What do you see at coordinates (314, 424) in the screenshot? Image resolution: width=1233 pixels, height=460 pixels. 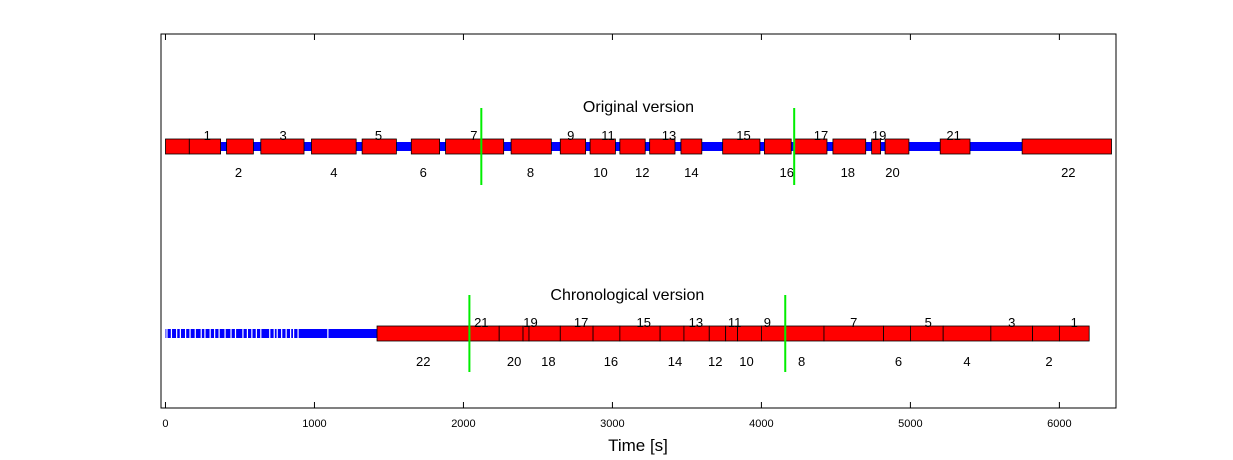 I see `x-tick-label: 1000` at bounding box center [314, 424].